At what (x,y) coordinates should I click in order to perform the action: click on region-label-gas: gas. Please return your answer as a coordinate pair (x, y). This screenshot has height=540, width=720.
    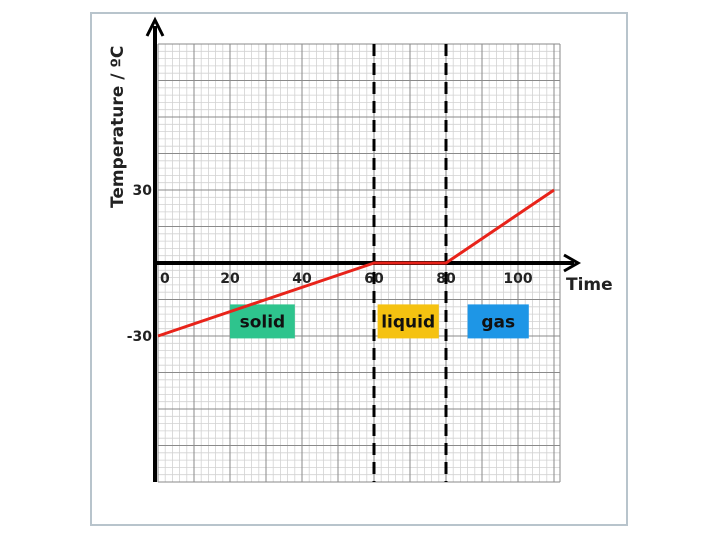
    Looking at the image, I should click on (498, 322).